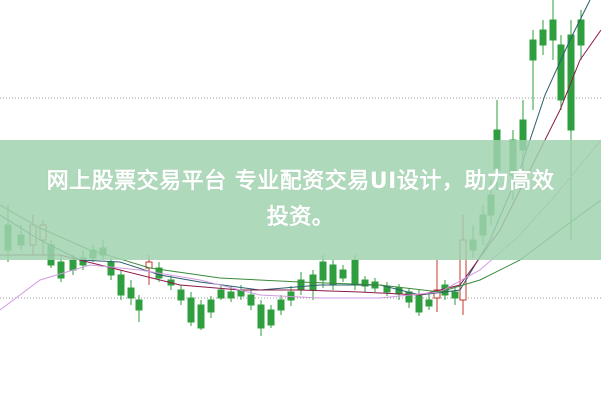 Image resolution: width=601 pixels, height=400 pixels. Describe the element at coordinates (437, 294) in the screenshot. I see `candle-up` at that location.